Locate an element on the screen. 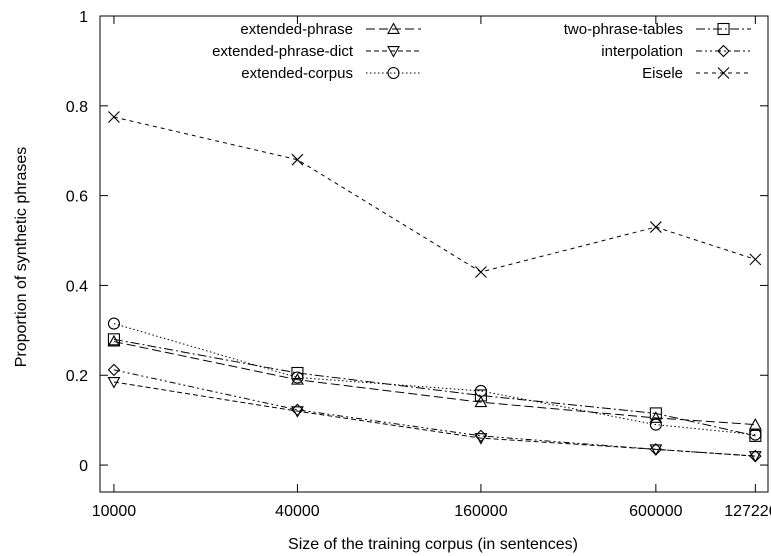 This screenshot has height=556, width=771. legend-item: interpolation is located at coordinates (676, 51).